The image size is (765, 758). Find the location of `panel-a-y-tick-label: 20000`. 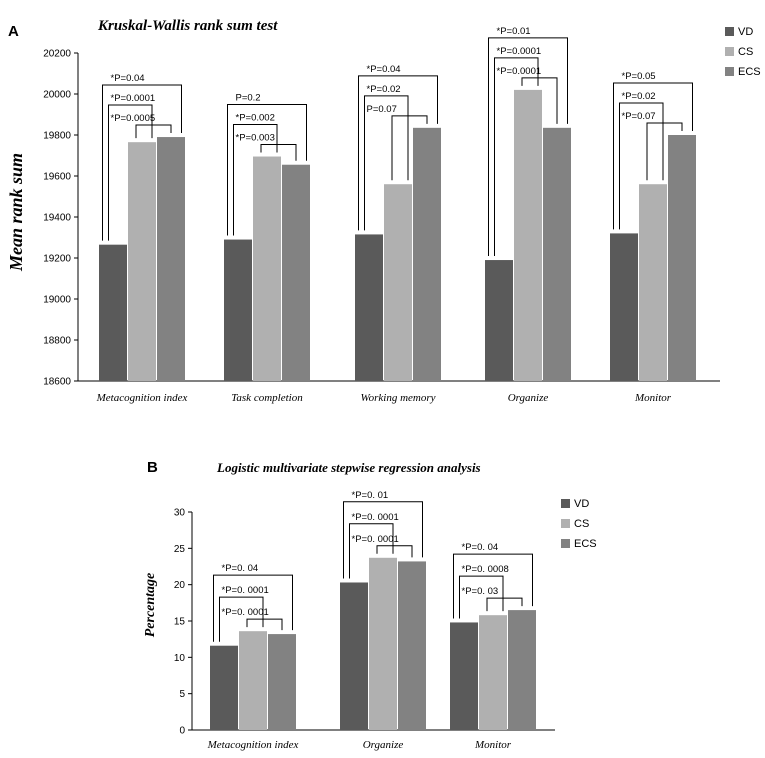

panel-a-y-tick-label: 20000 is located at coordinates (57, 95).